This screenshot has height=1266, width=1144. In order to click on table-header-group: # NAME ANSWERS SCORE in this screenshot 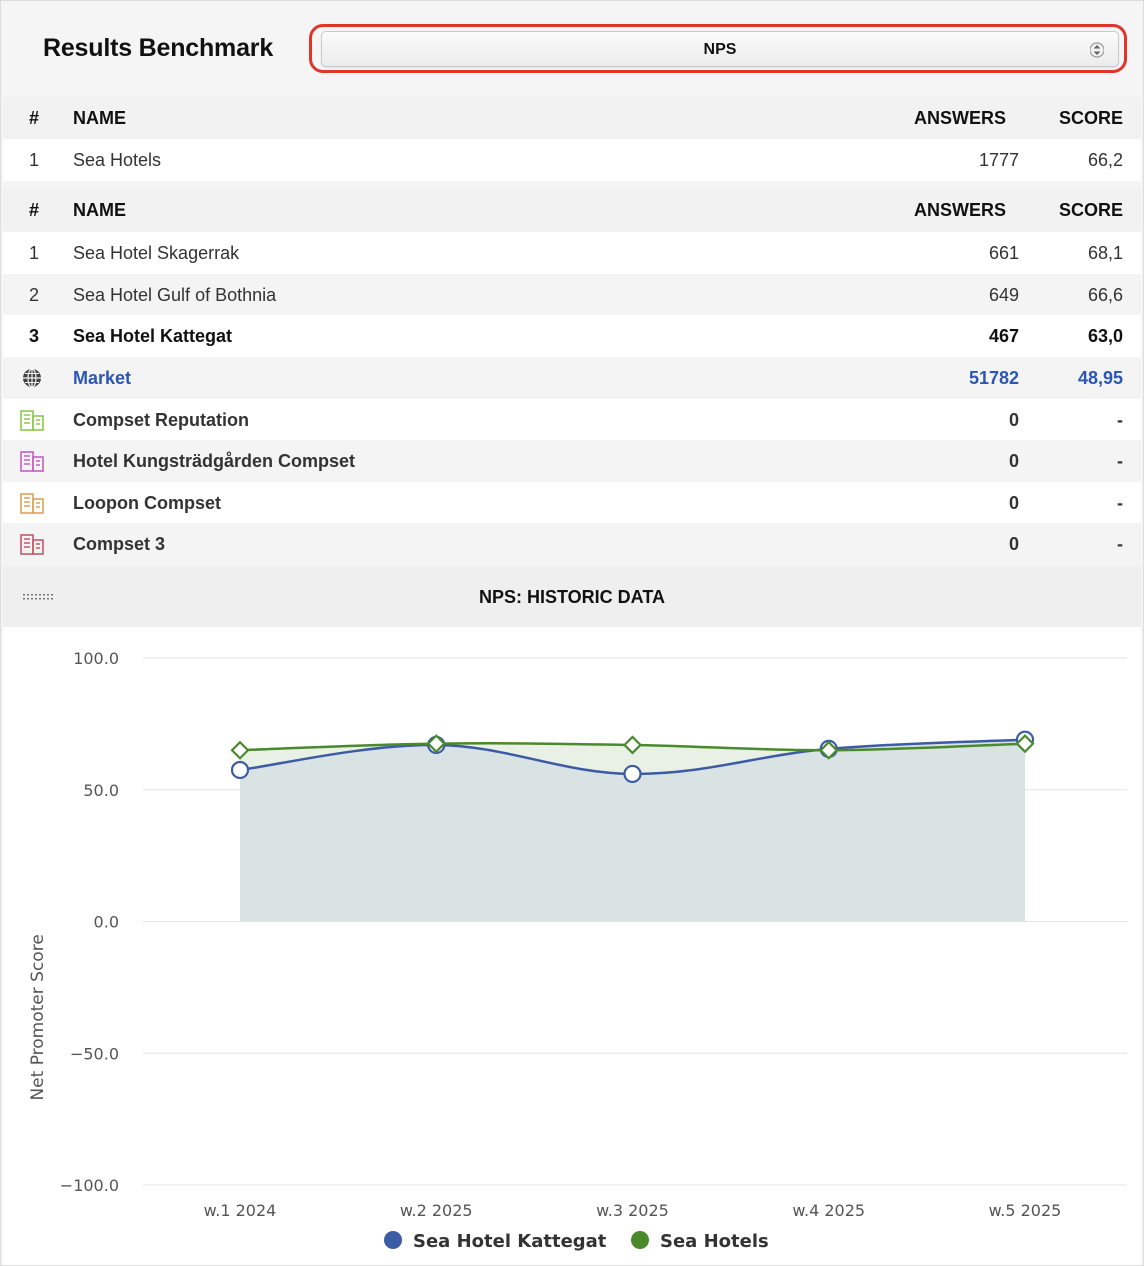, I will do `click(572, 118)`.